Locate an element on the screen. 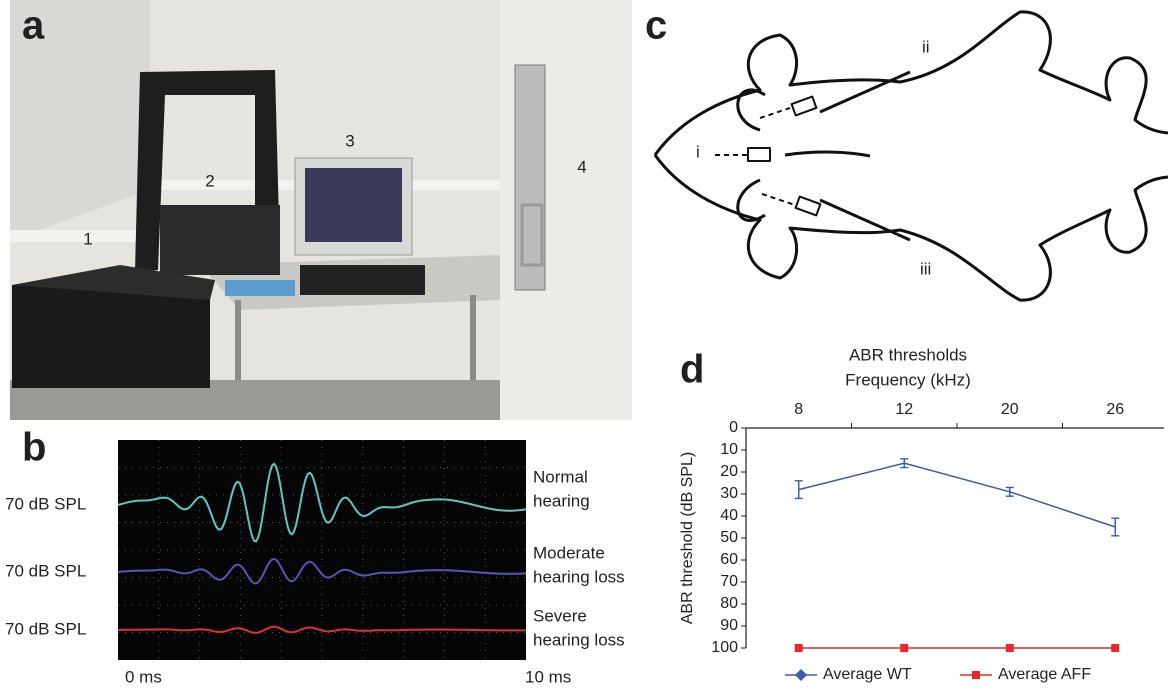 Image resolution: width=1168 pixels, height=689 pixels. x-tick-label: 20 is located at coordinates (1010, 409).